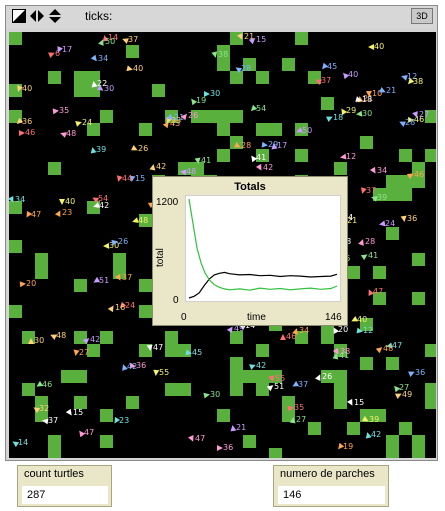 This screenshot has height=511, width=445. What do you see at coordinates (250, 187) in the screenshot?
I see `plot-title: Totals` at bounding box center [250, 187].